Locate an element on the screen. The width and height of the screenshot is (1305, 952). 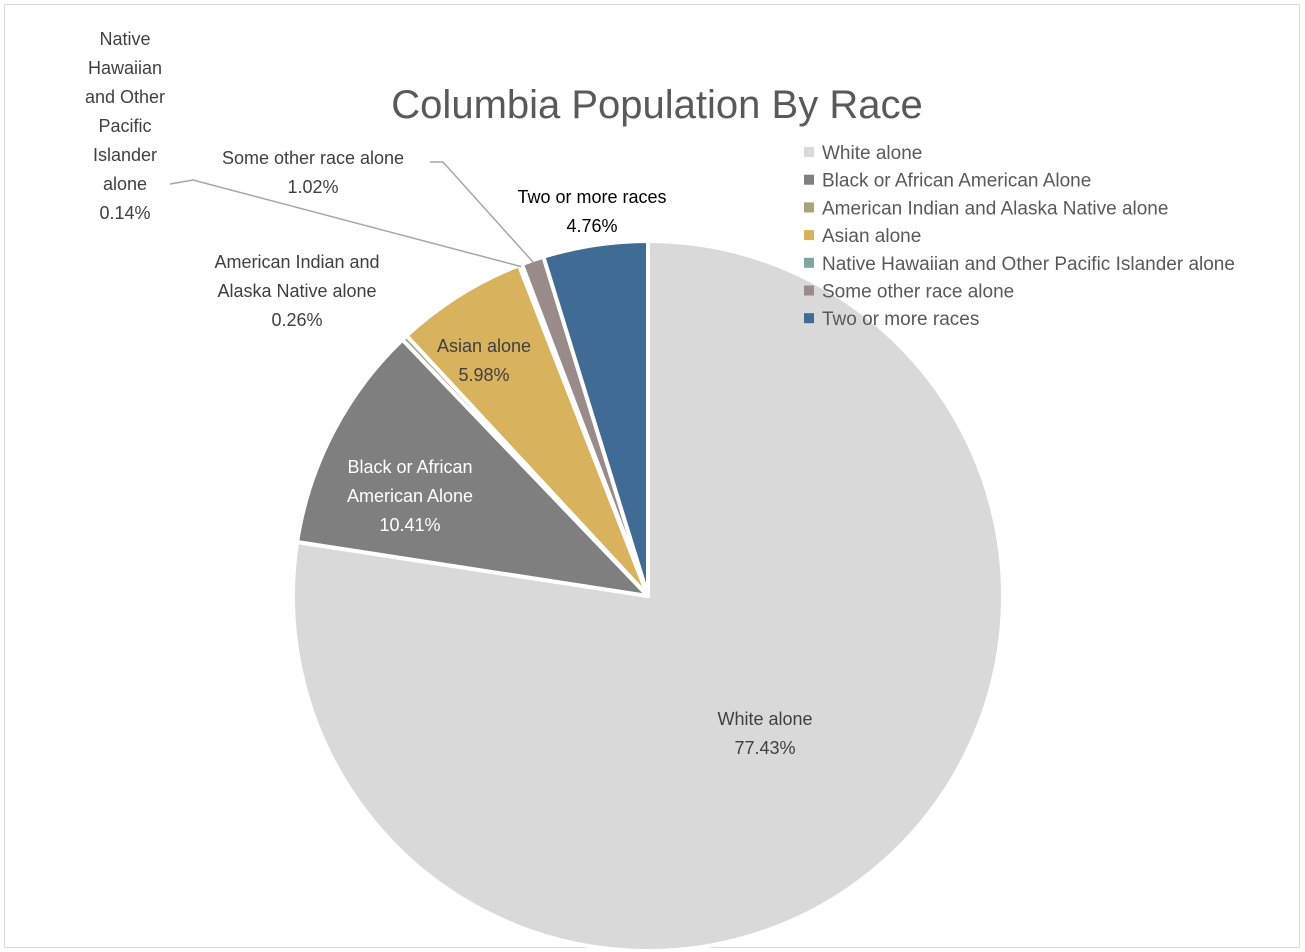
data-label-line: 4.76% is located at coordinates (591, 226).